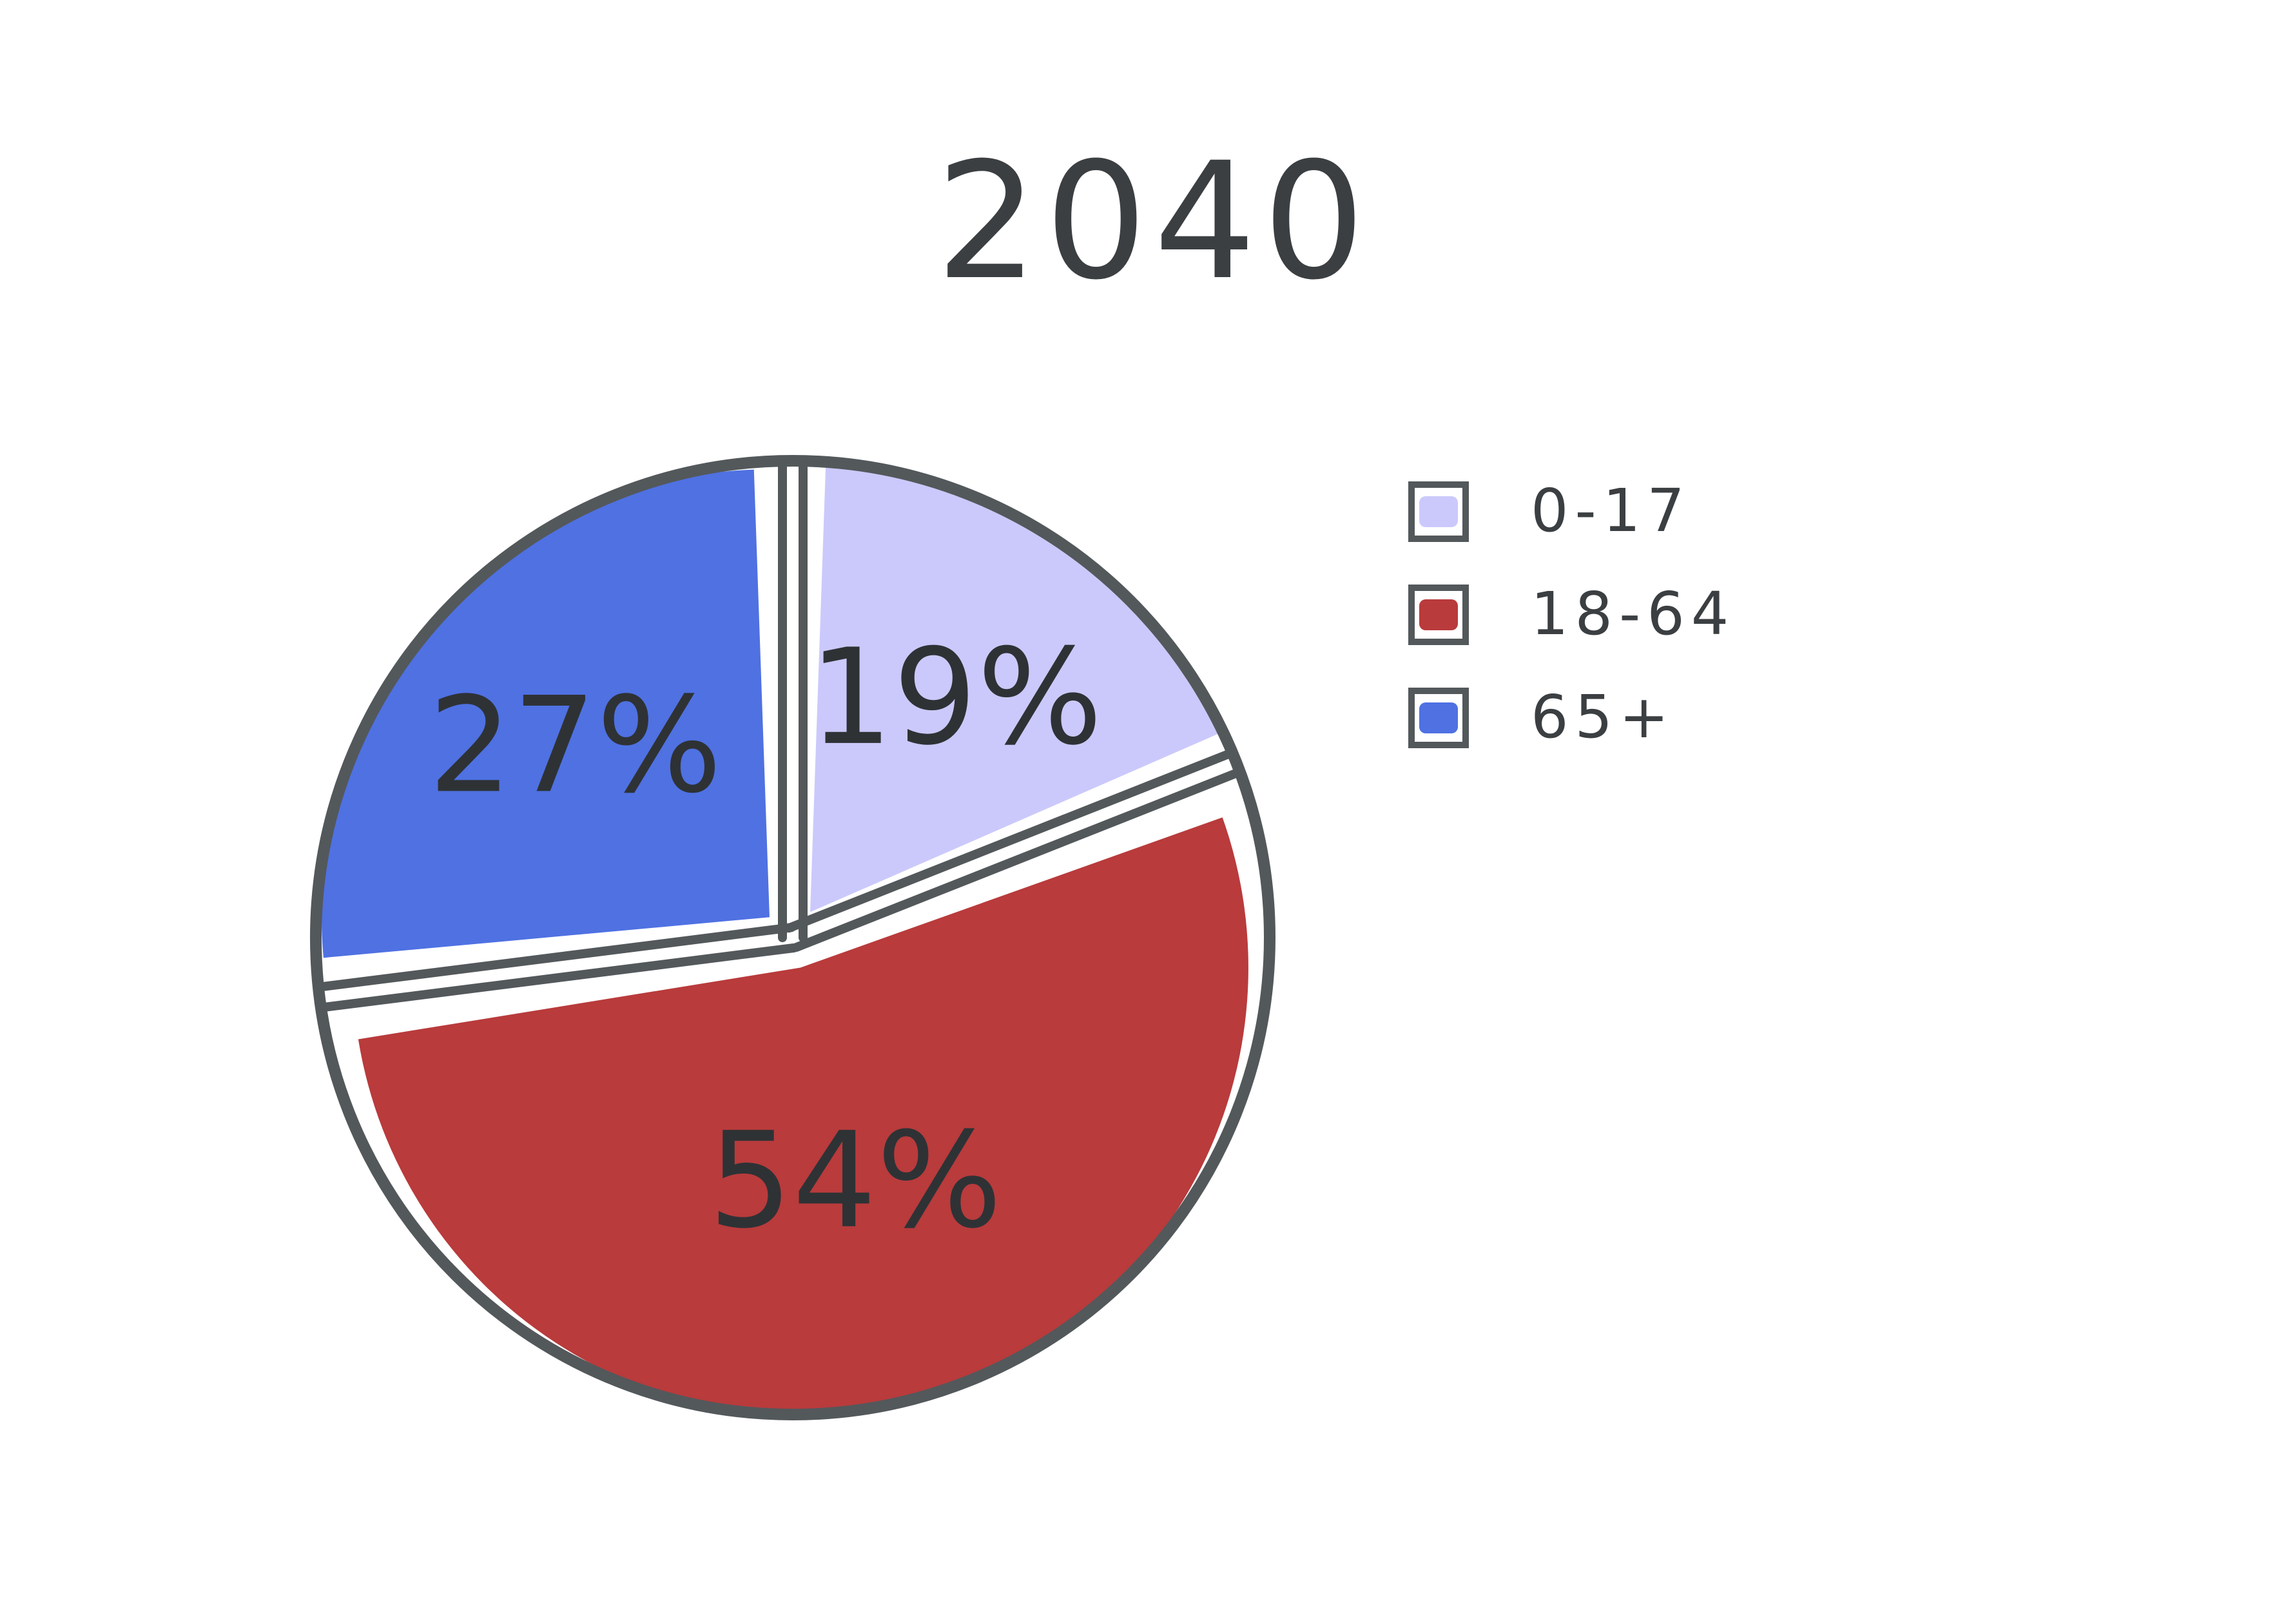 This screenshot has width=2279, height=1624. I want to click on slice-label-18-64: 54%, so click(855, 1181).